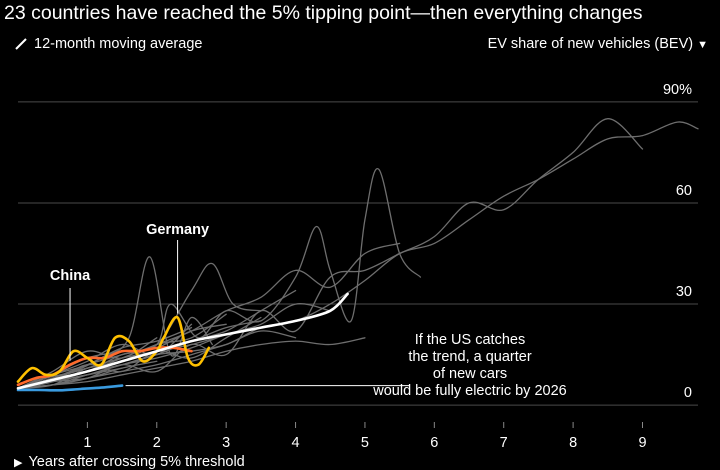  What do you see at coordinates (470, 340) in the screenshot?
I see `us-annotation-line: If the US catches` at bounding box center [470, 340].